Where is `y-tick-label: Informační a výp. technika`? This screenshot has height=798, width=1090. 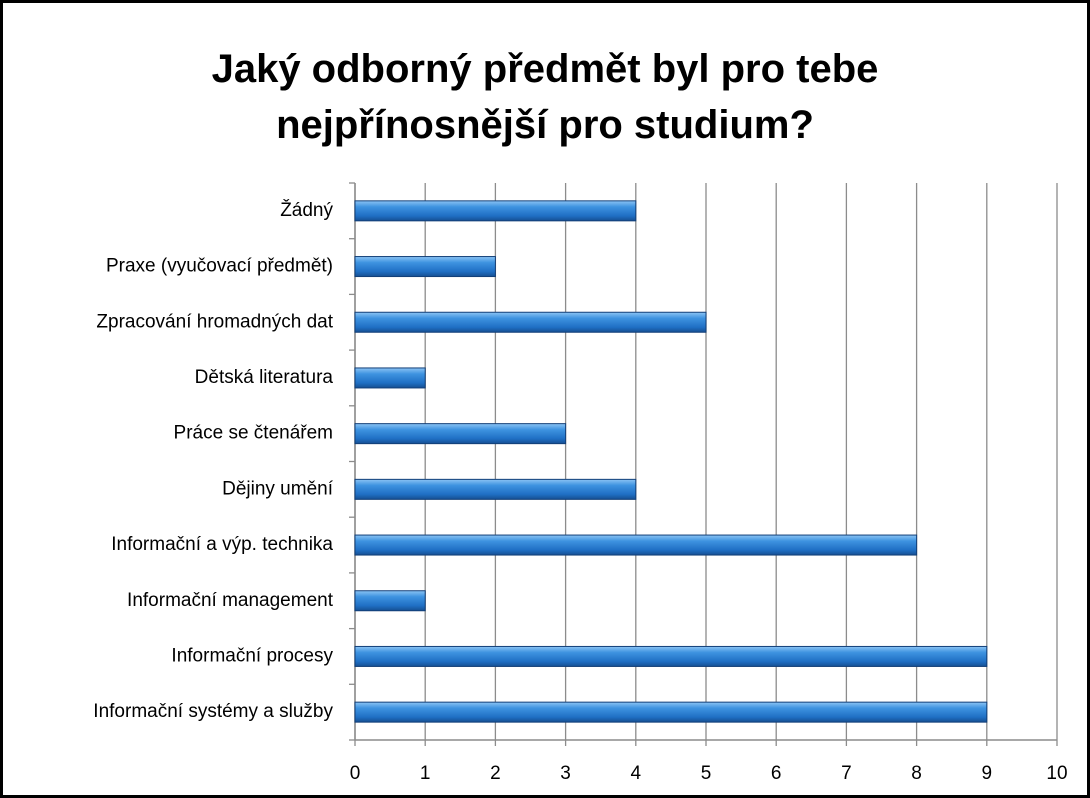 y-tick-label: Informační a výp. technika is located at coordinates (222, 544).